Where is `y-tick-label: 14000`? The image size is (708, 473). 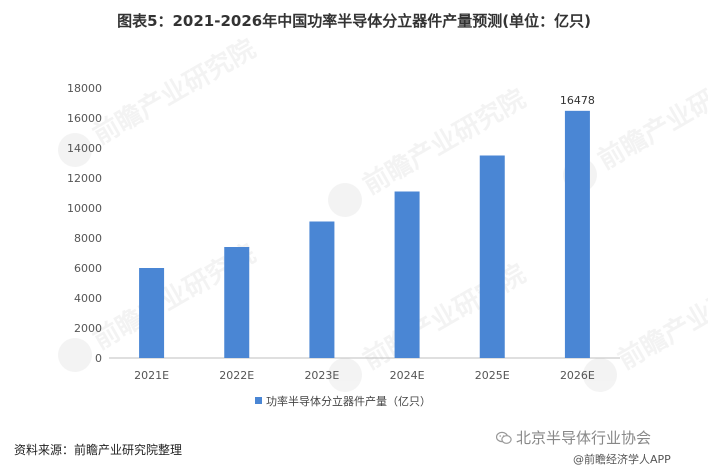
y-tick-label: 14000 is located at coordinates (84, 148).